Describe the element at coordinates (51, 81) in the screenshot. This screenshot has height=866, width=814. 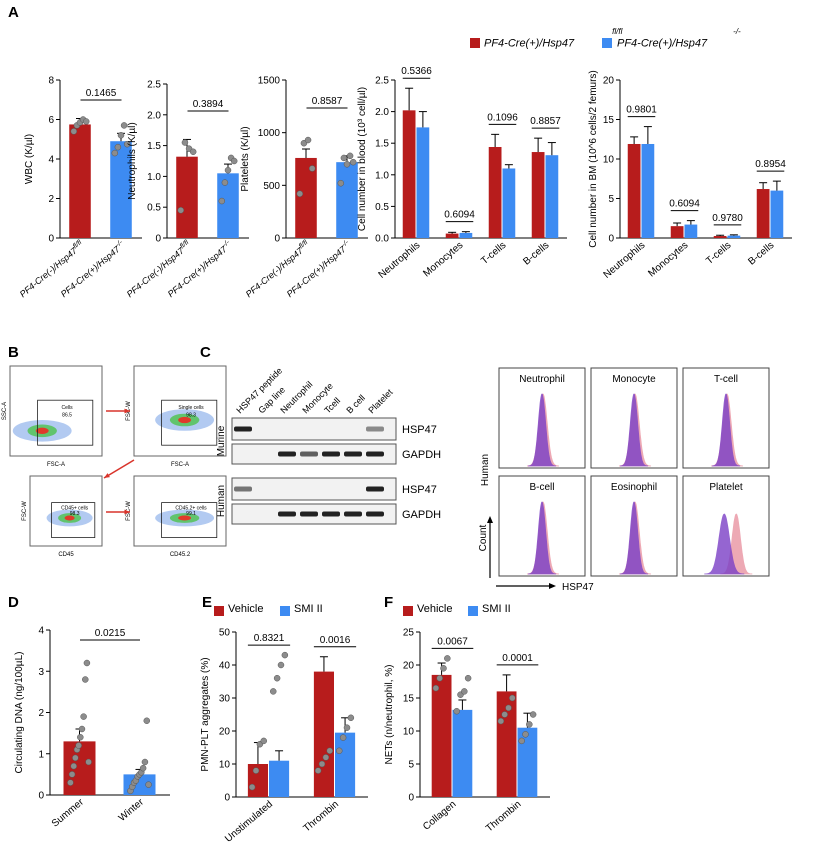
I see `wbc-ytick-label: 8` at that location.